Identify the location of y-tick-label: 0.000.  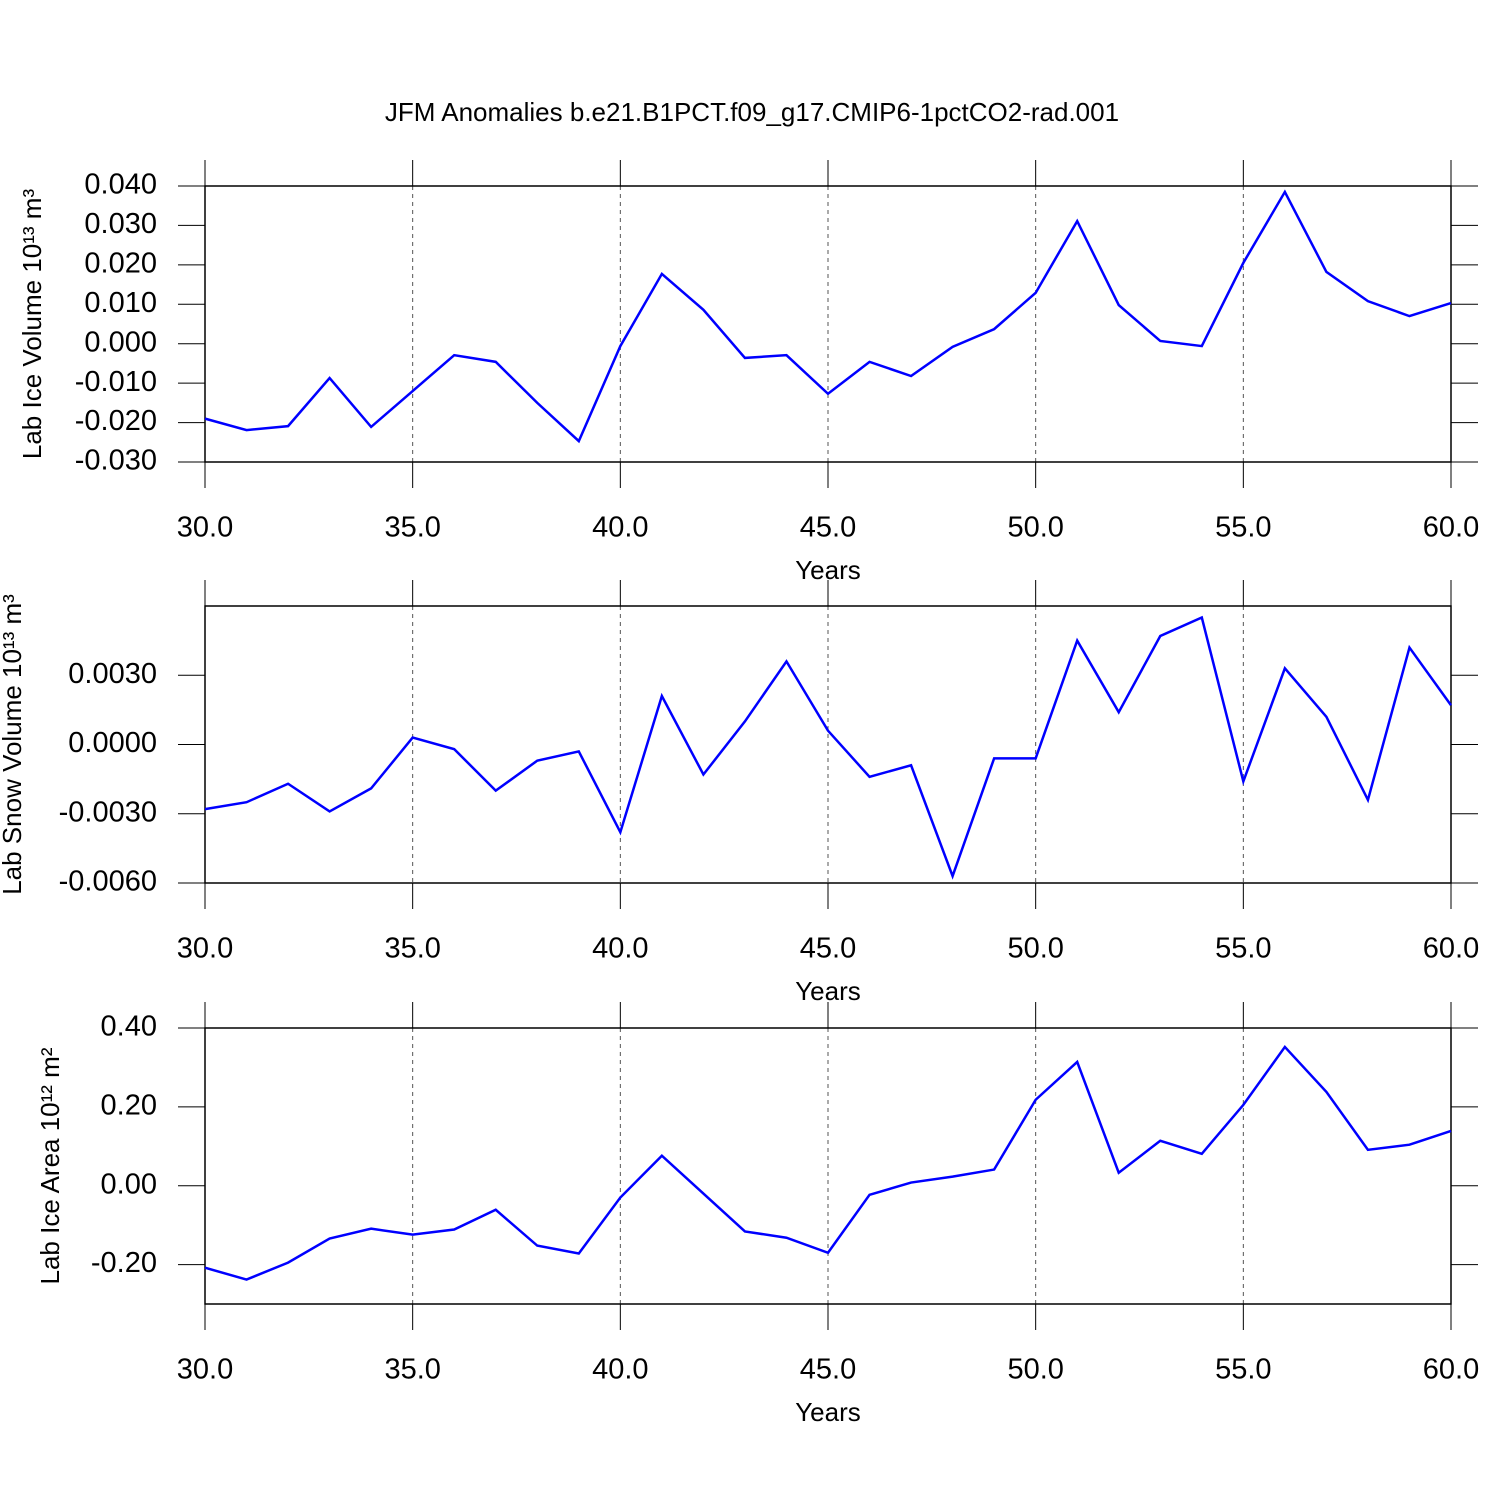
(120, 342).